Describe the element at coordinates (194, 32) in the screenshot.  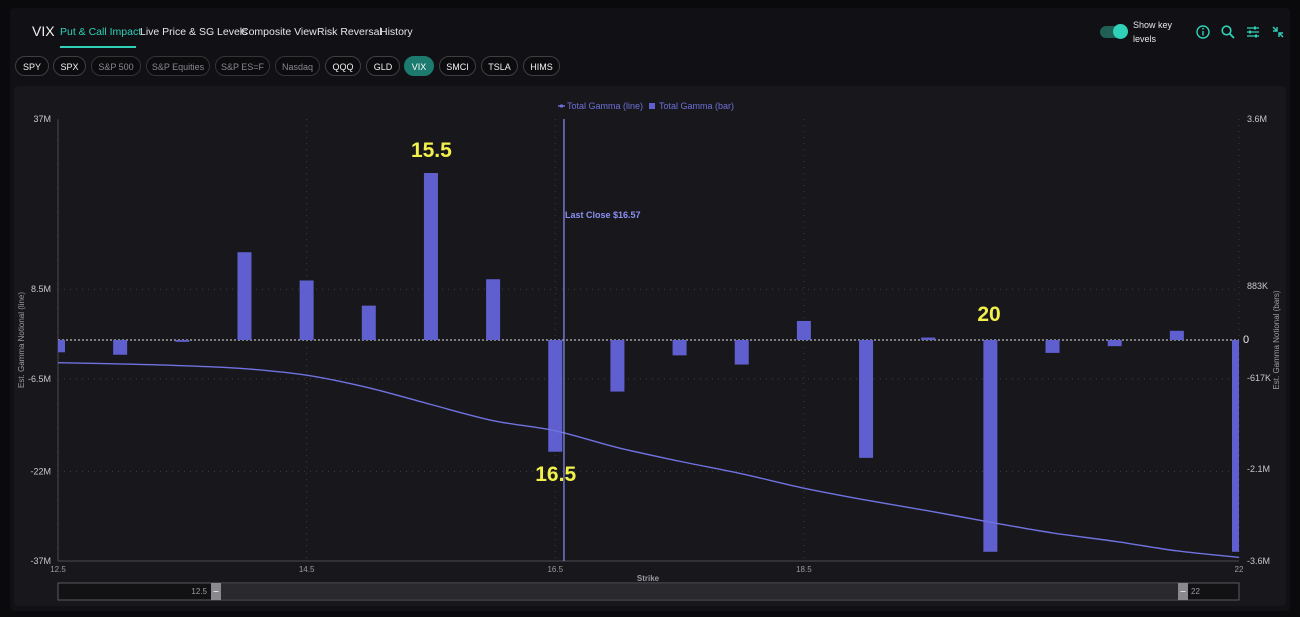
I see `tab-live-price-sg-levels: Live Price & SG Levels` at that location.